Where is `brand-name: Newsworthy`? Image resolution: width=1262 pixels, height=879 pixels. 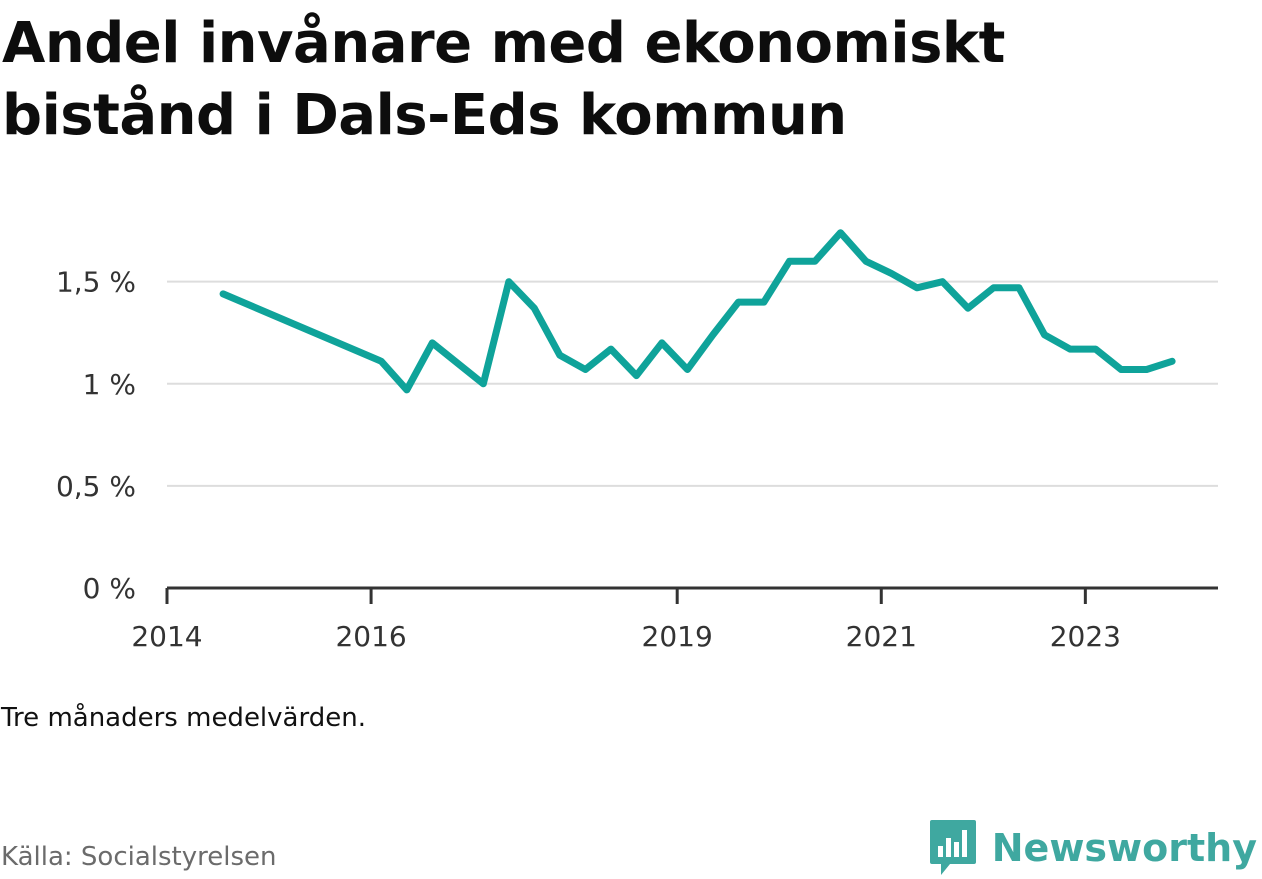 brand-name: Newsworthy is located at coordinates (1124, 848).